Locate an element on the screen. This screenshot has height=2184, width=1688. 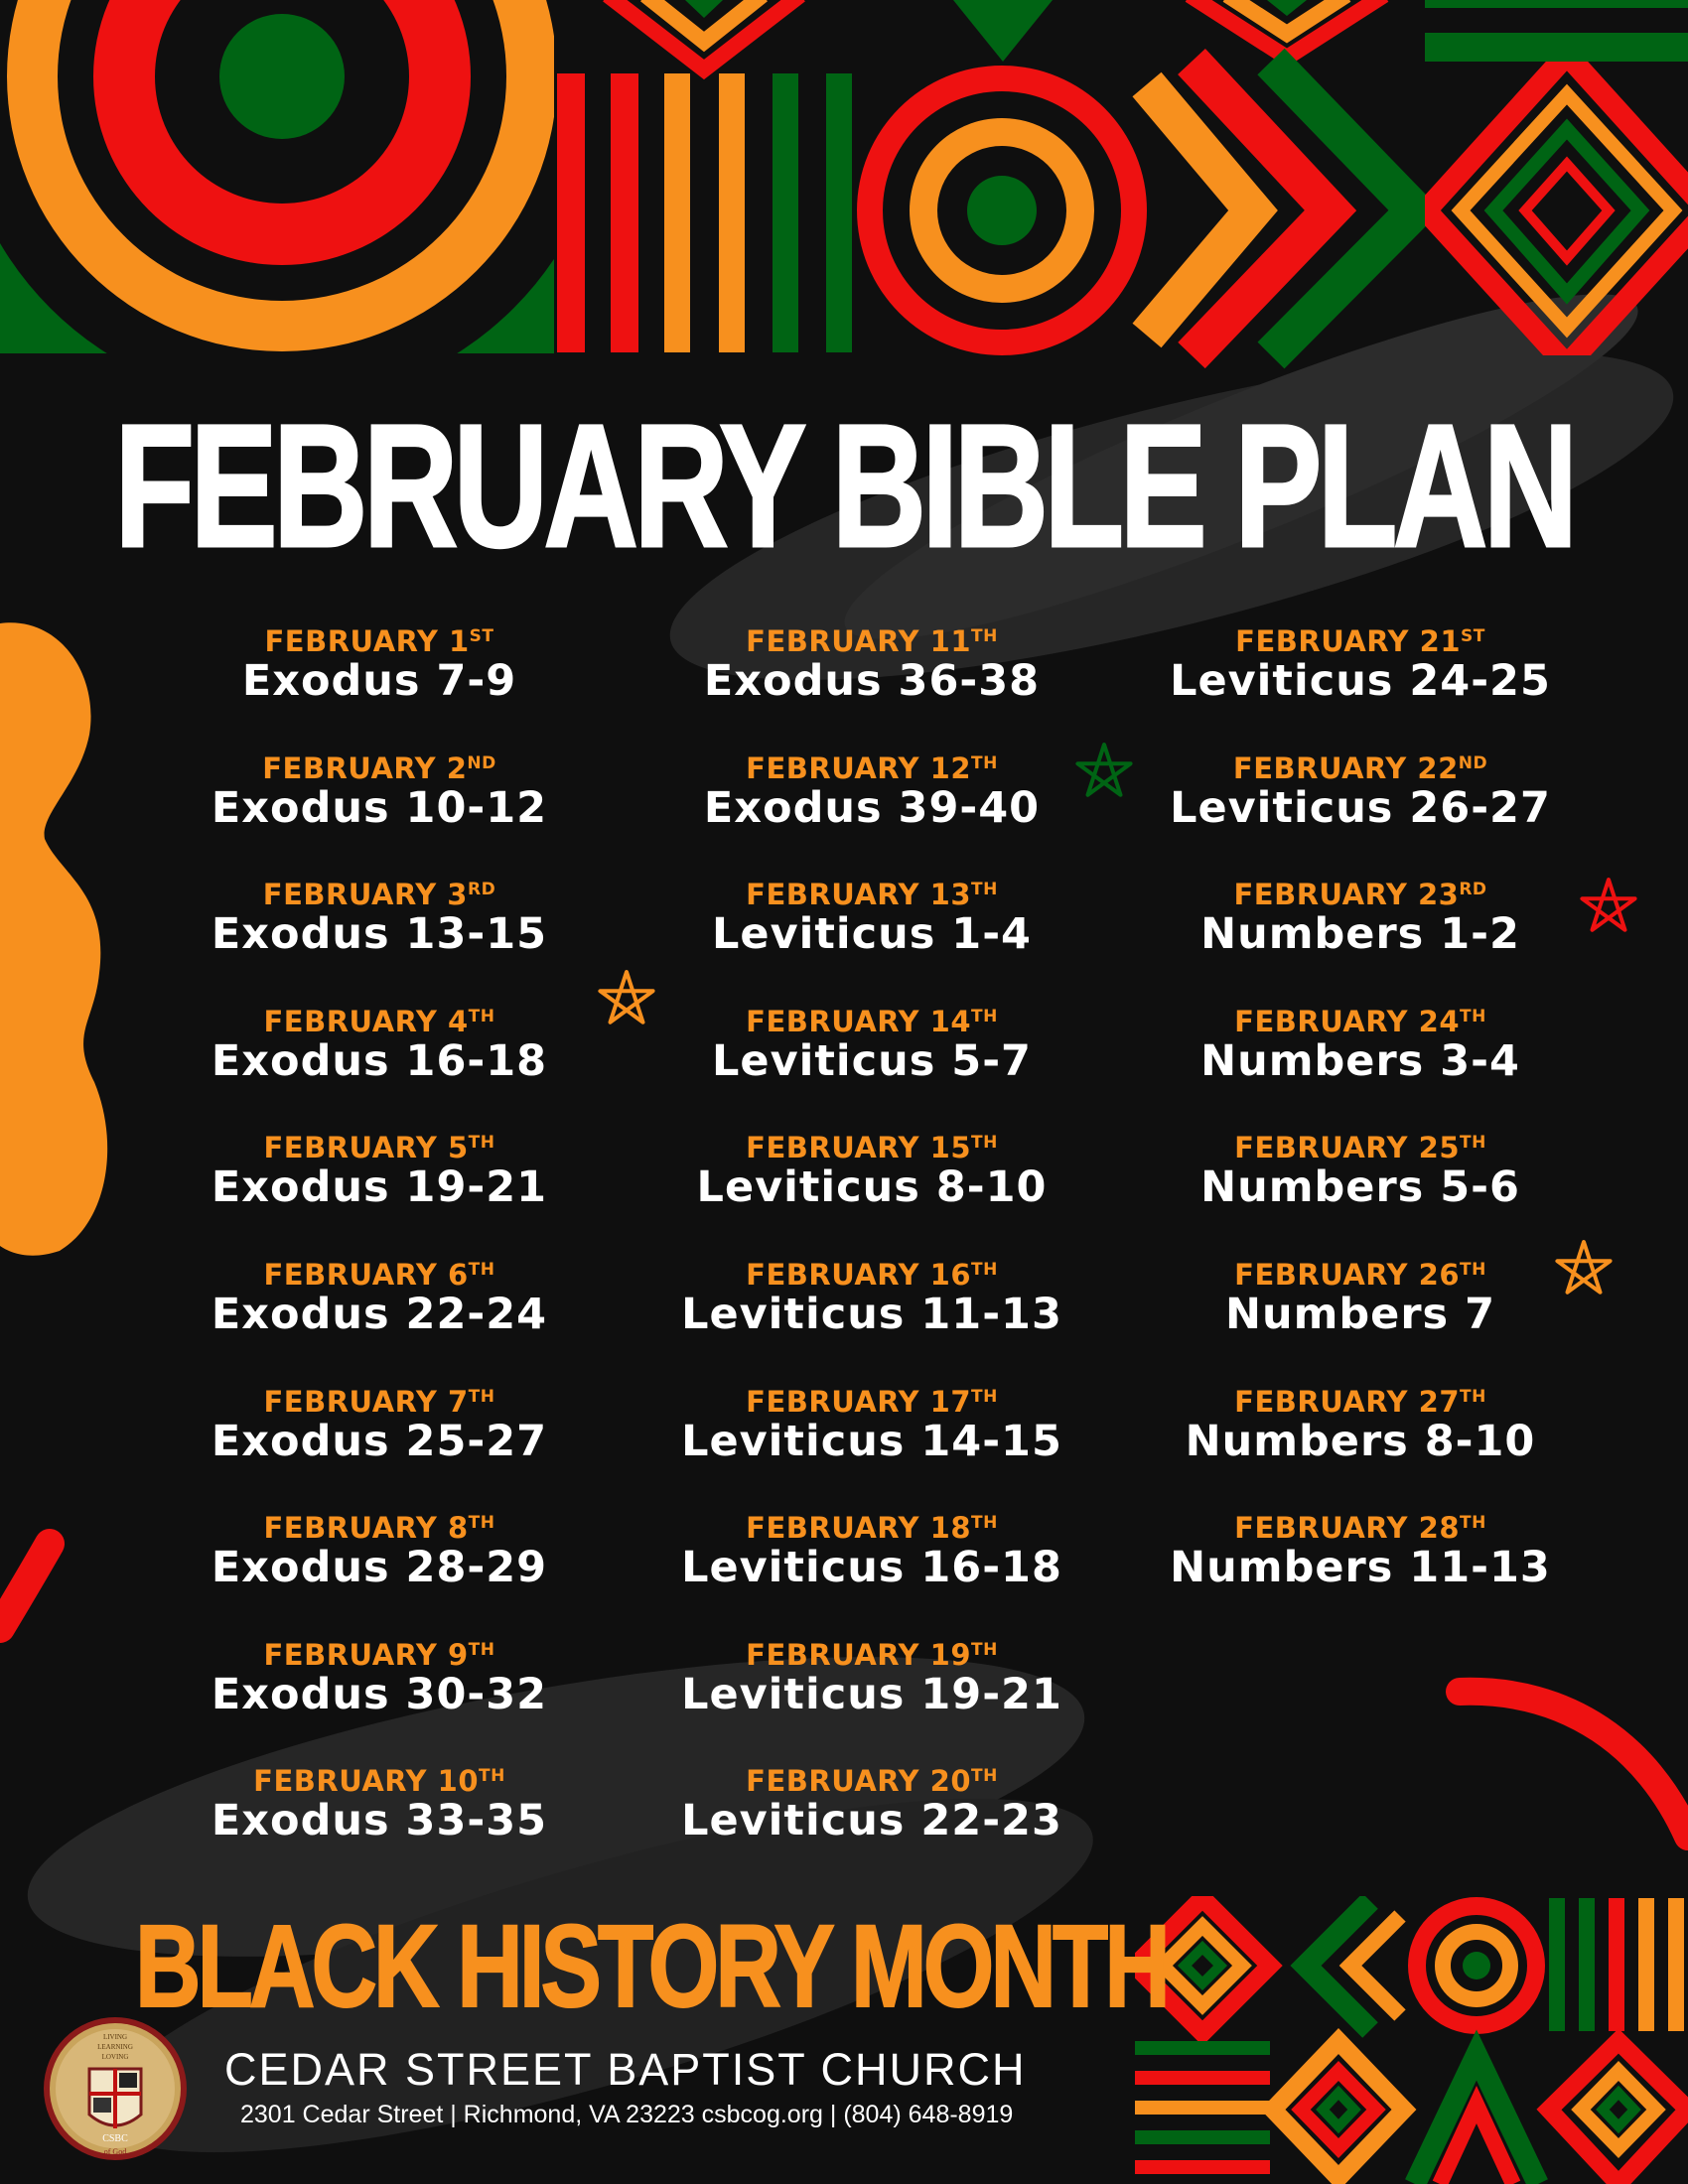
reading-date: FEBRUARY 16TH is located at coordinates (871, 1275).